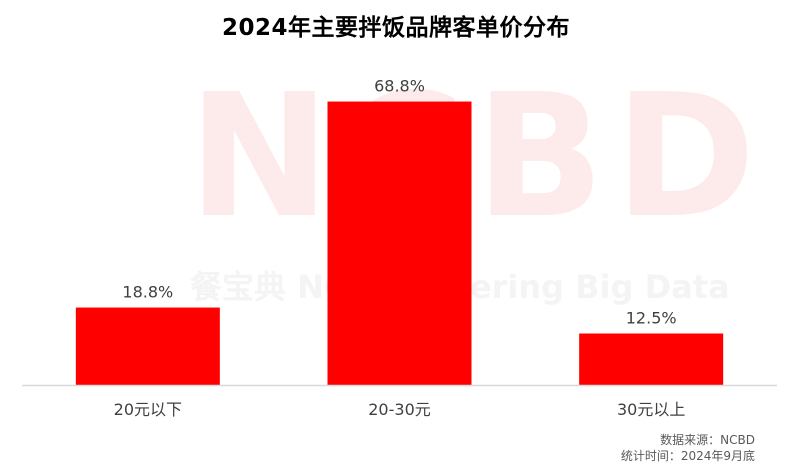 Image resolution: width=792 pixels, height=475 pixels. What do you see at coordinates (707, 440) in the screenshot?
I see `source-text: 数据来源：NCBD` at bounding box center [707, 440].